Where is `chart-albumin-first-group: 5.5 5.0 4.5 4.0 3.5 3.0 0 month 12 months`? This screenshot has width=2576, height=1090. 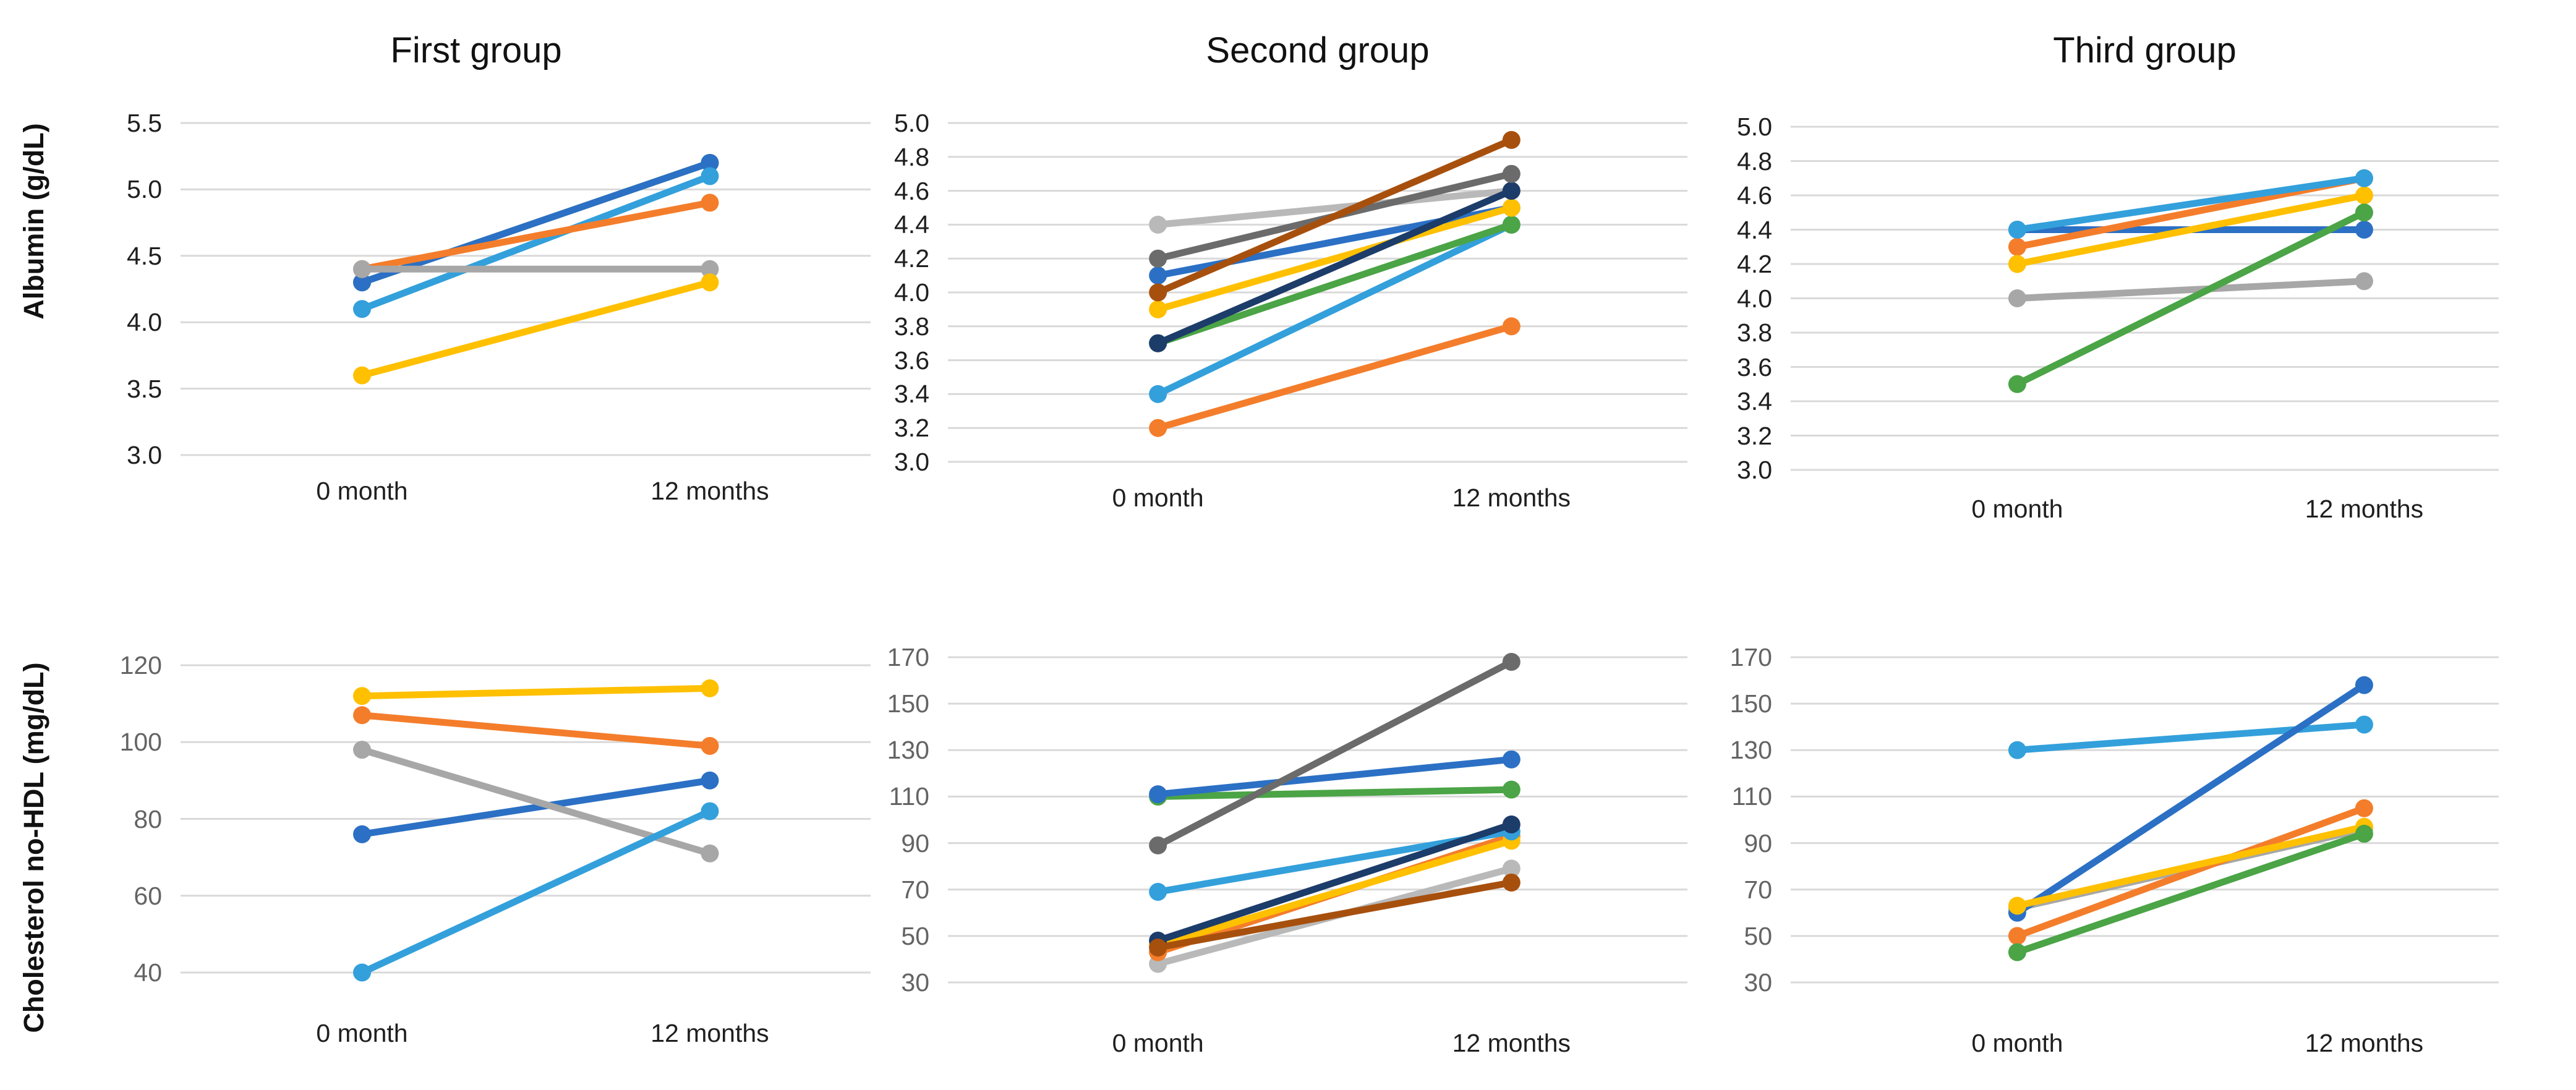
chart-albumin-first-group: 5.5 5.0 4.5 4.0 3.5 3.0 0 month 12 months is located at coordinates (499, 307).